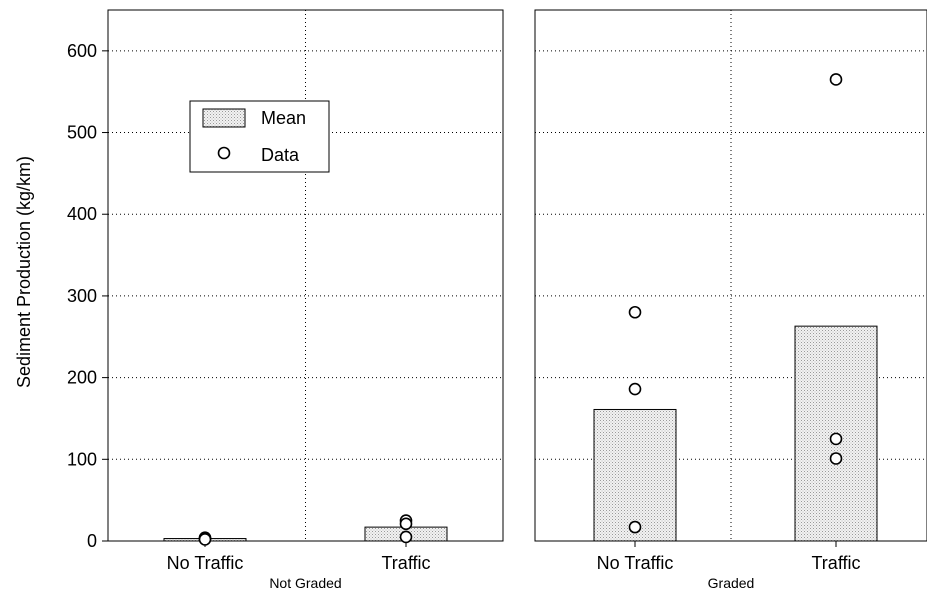  Describe the element at coordinates (224, 153) in the screenshot. I see `legend-marker-data` at that location.